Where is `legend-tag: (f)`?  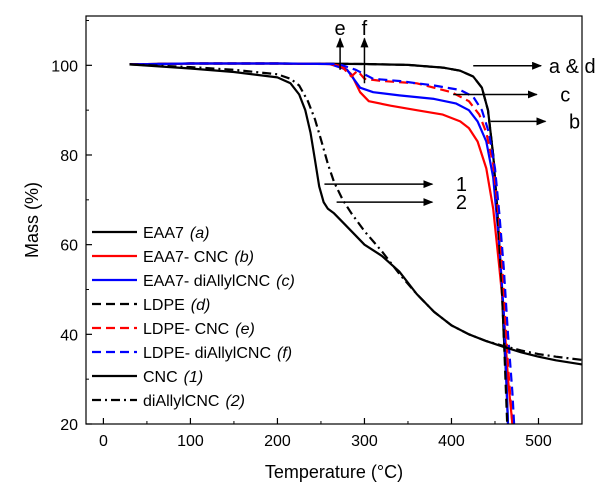 legend-tag: (f) is located at coordinates (284, 353).